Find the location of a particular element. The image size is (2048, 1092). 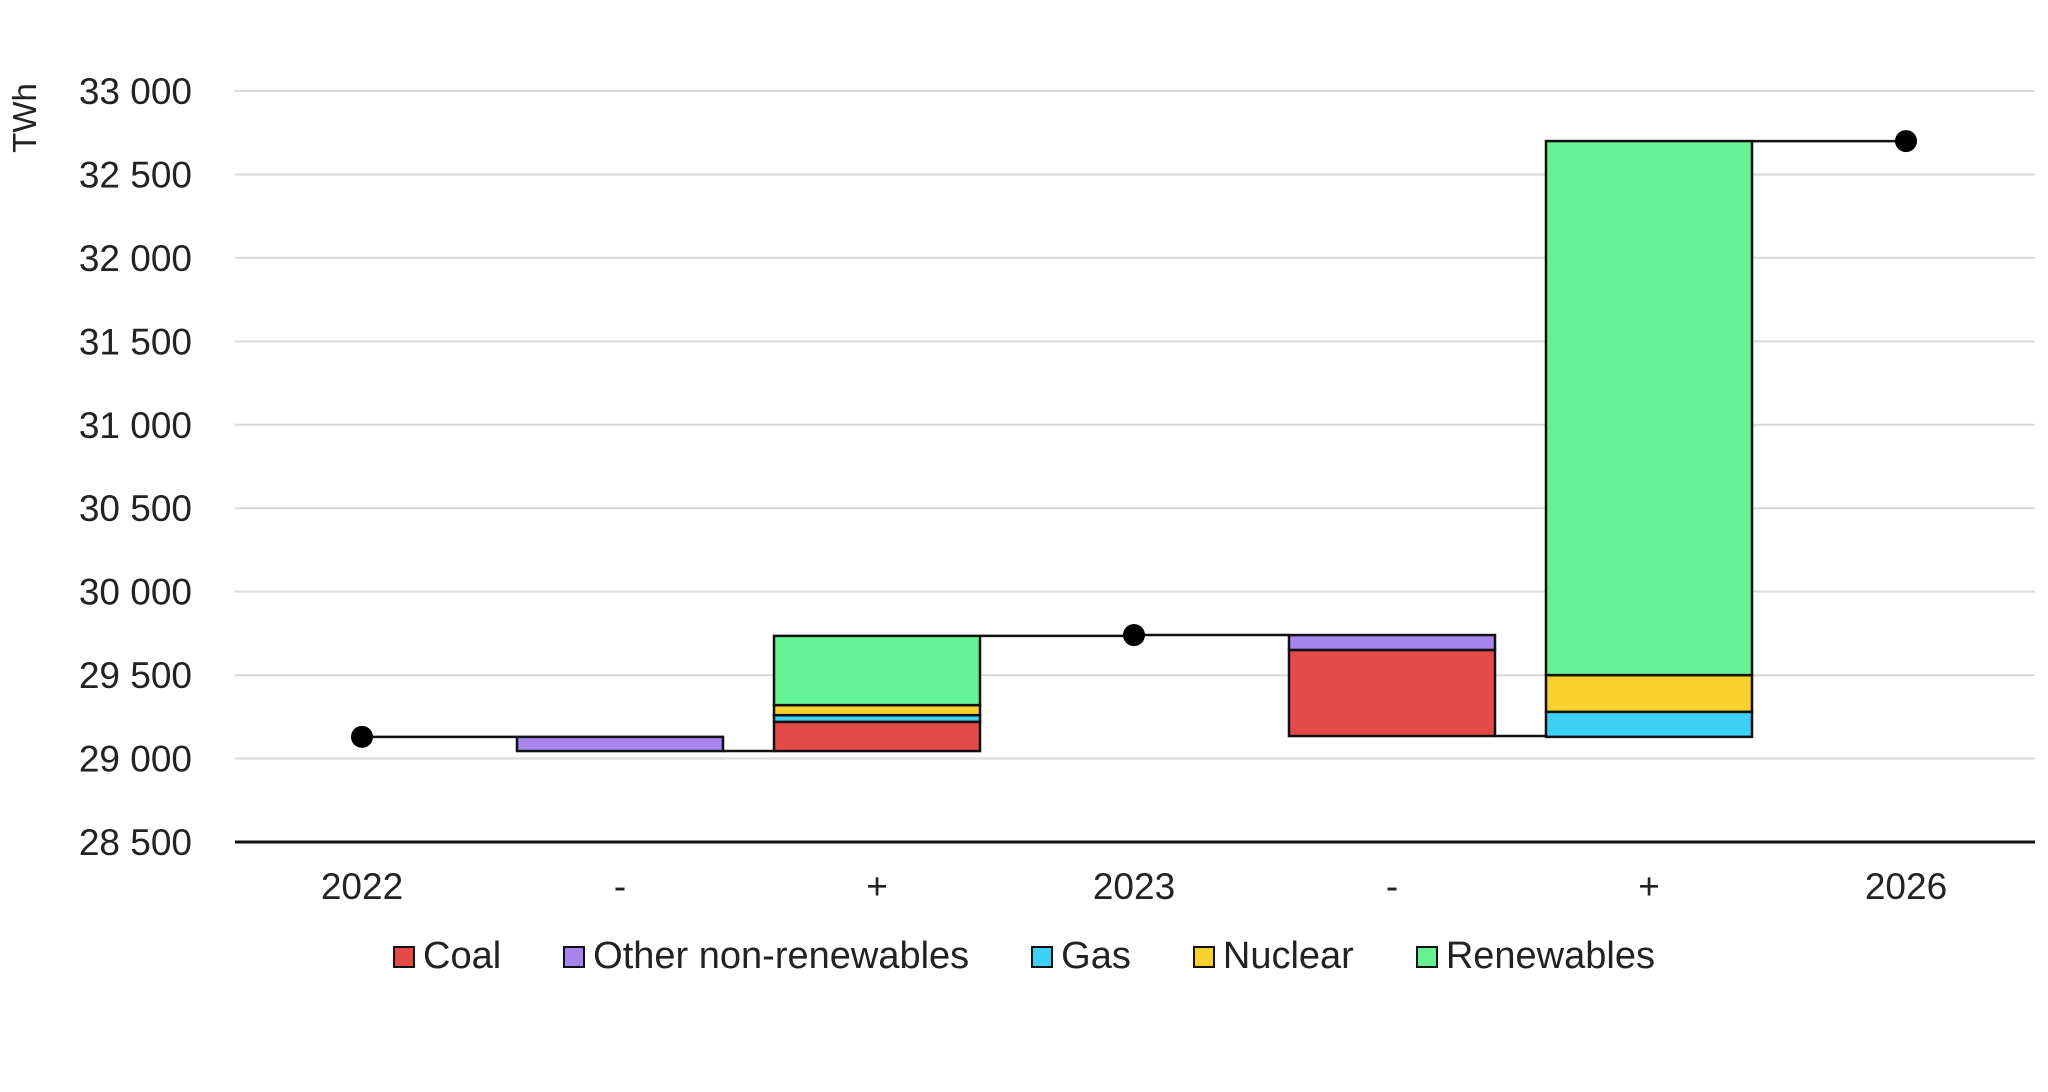

total-marker-2026 is located at coordinates (1906, 141).